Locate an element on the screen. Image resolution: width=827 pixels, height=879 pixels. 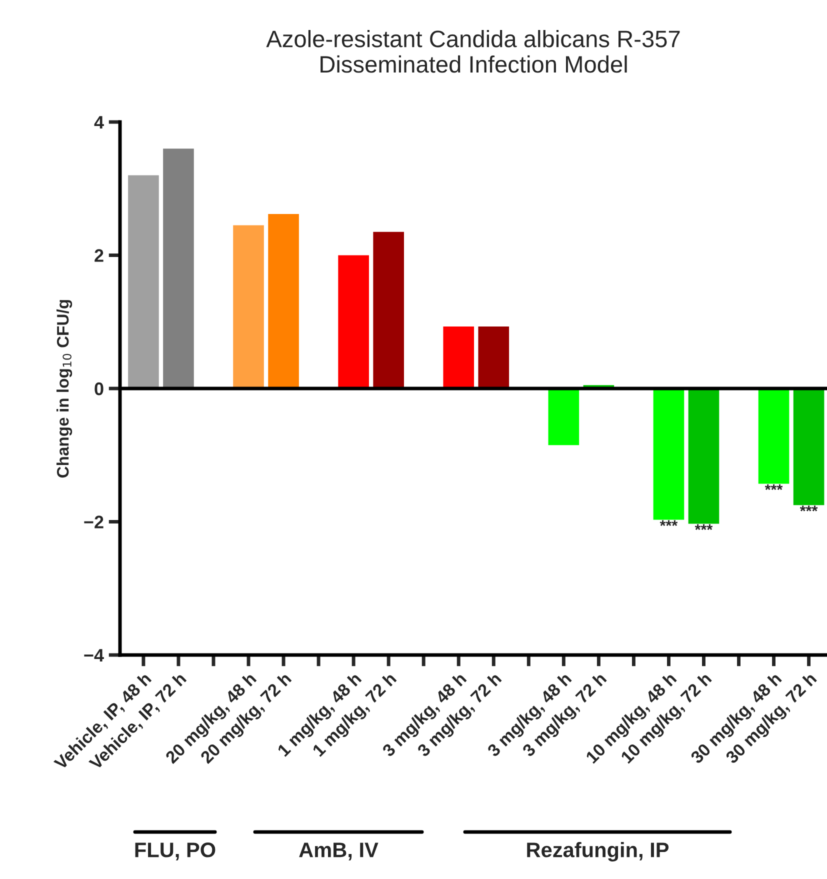
y-axis-title: Change in log$_{10}$ CFU/g is located at coordinates (64, 389).